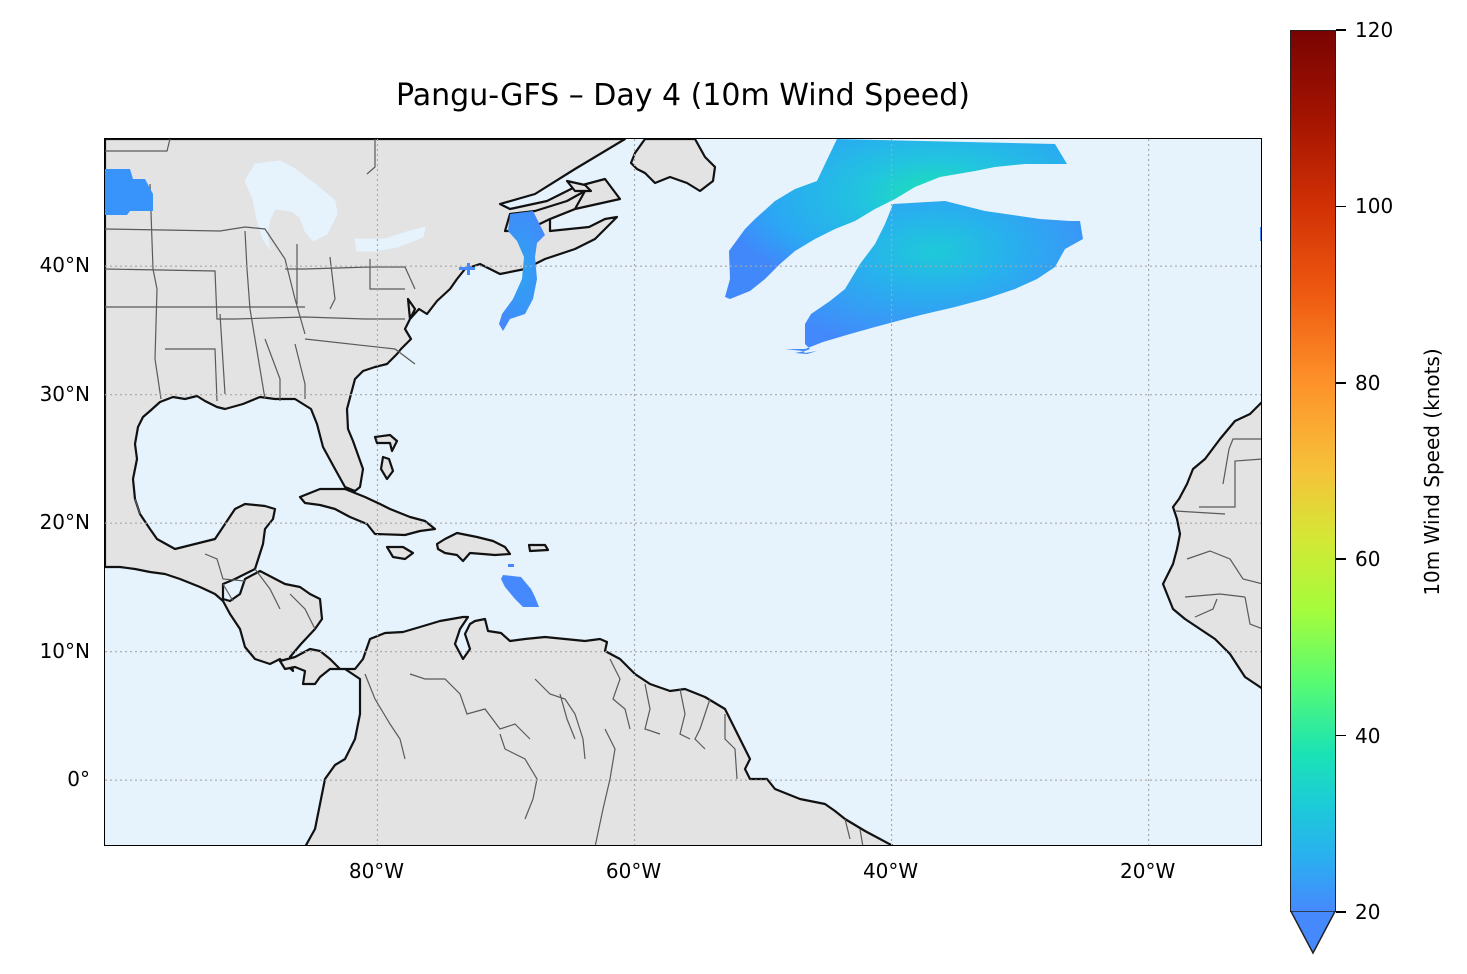 The image size is (1467, 974). Describe the element at coordinates (367, 512) in the screenshot. I see `land-cuba` at that location.